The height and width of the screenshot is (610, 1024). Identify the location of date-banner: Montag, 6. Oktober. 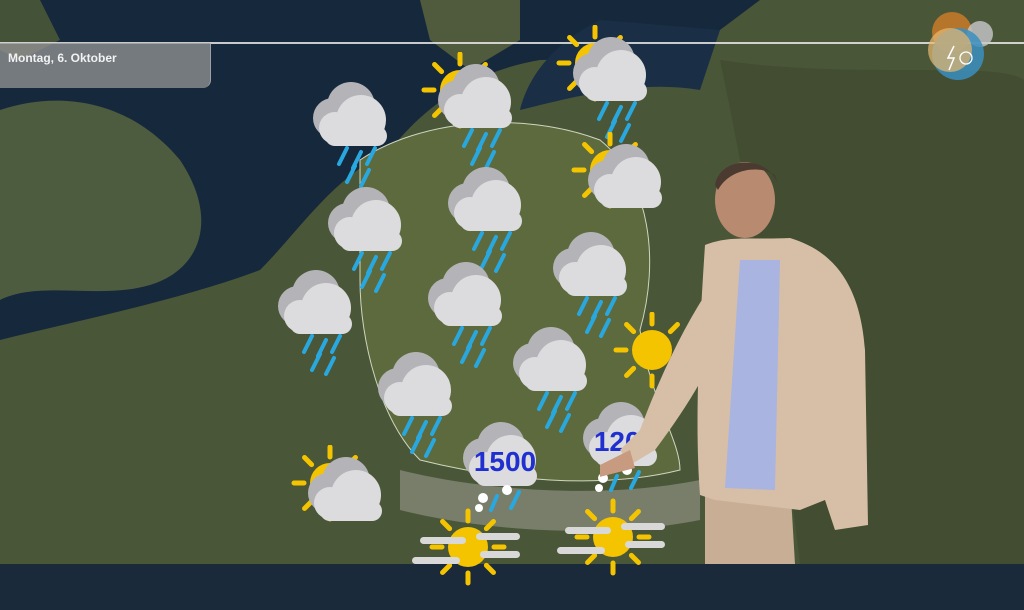
(105, 65).